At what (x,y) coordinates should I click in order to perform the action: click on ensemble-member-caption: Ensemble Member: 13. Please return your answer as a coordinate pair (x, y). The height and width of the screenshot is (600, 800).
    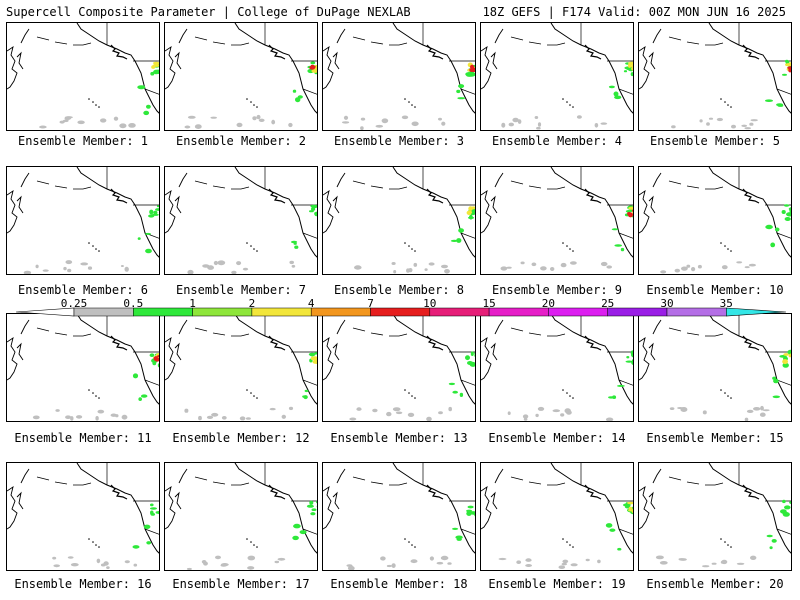
    Looking at the image, I should click on (399, 438).